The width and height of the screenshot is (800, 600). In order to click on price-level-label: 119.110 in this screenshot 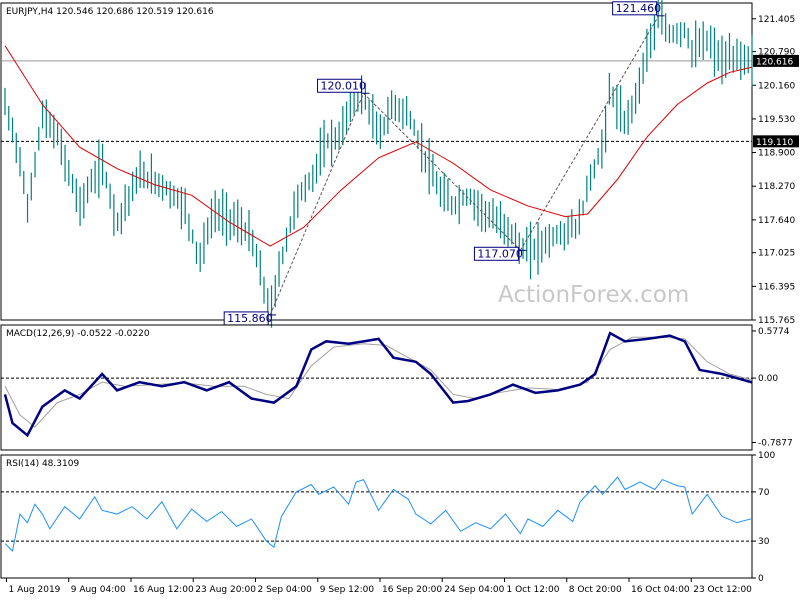, I will do `click(774, 143)`.